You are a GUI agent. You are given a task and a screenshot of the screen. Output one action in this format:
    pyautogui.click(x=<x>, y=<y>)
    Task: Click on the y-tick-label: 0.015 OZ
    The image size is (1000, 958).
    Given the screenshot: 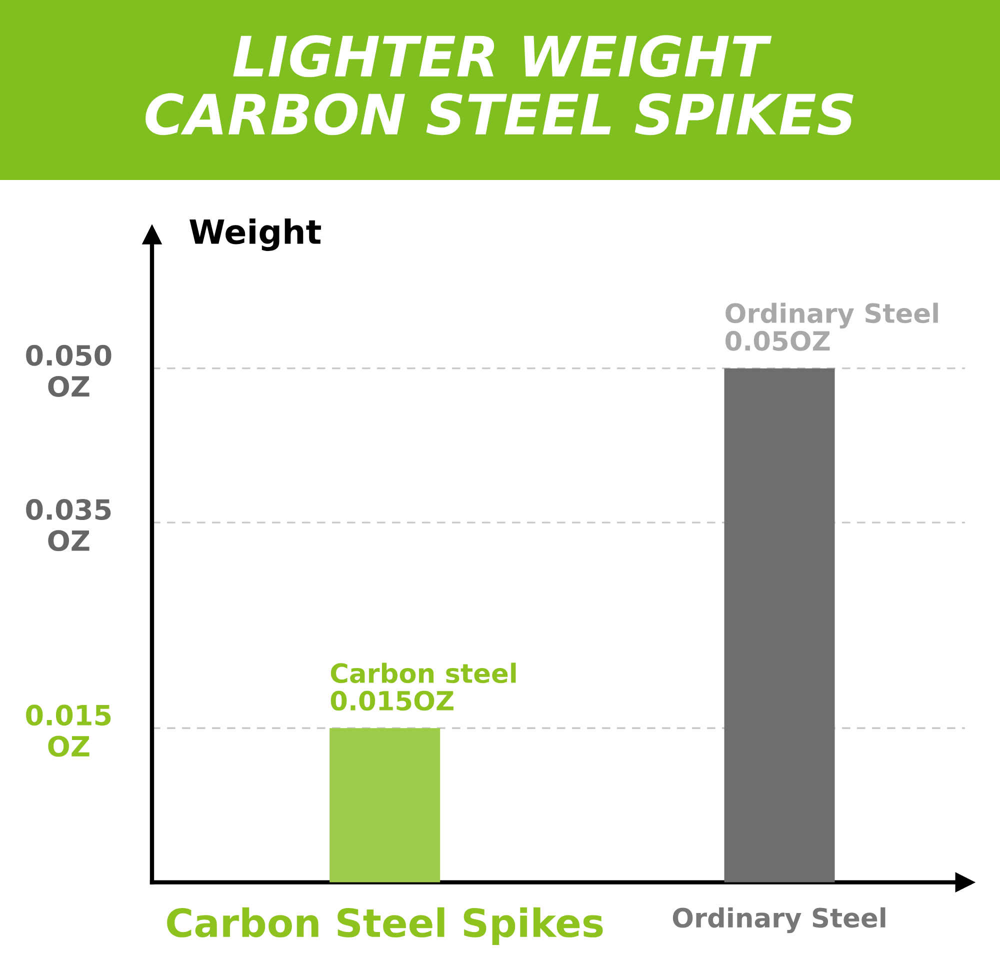 What is the action you would take?
    pyautogui.click(x=68, y=730)
    